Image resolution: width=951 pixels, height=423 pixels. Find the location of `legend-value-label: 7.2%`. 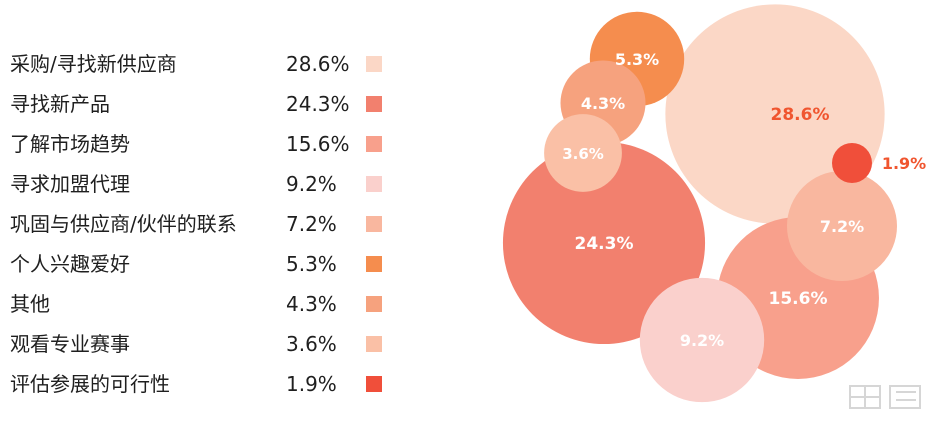

legend-value-label: 7.2% is located at coordinates (311, 224).